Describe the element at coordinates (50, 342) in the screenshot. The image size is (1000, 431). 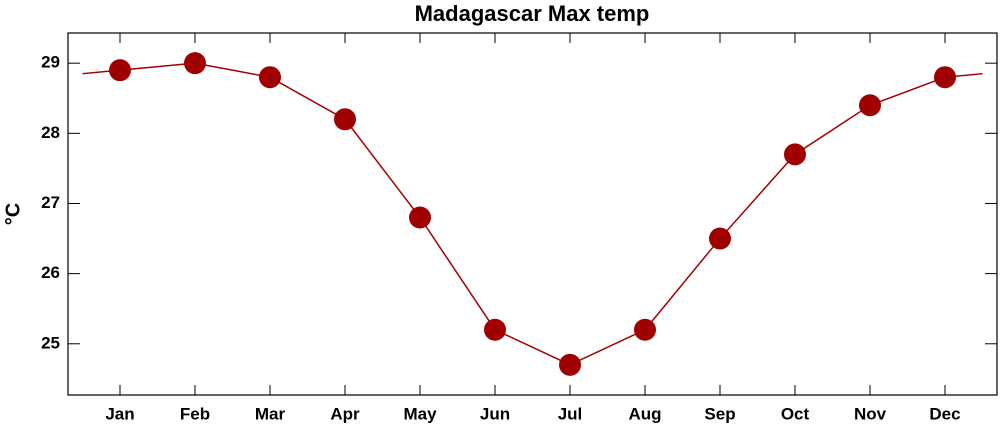
I see `y-tick-label: 25` at that location.